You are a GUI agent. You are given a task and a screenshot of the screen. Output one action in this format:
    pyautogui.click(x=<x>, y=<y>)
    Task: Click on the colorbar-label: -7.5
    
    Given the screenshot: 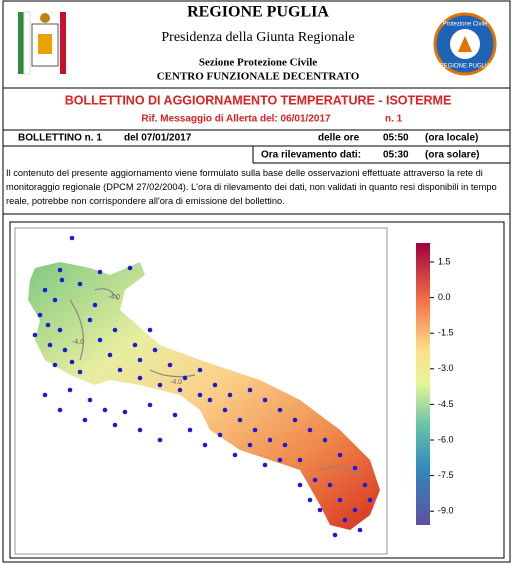 What is the action you would take?
    pyautogui.click(x=446, y=475)
    